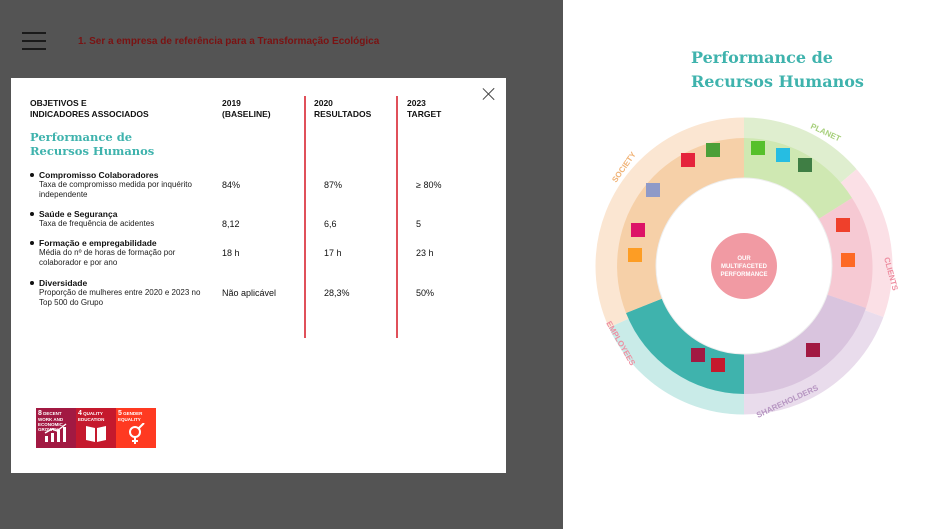 Image resolution: width=940 pixels, height=529 pixels. I want to click on value-2019: 18 h, so click(231, 253).